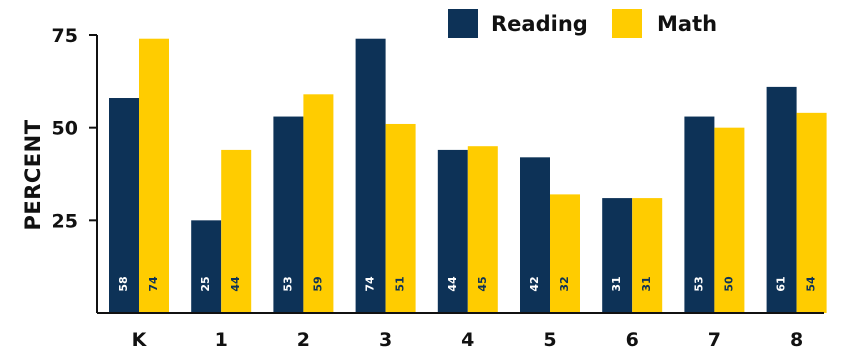 Image resolution: width=841 pixels, height=354 pixels. Describe the element at coordinates (534, 283) in the screenshot. I see `bar-value-label: 42` at that location.